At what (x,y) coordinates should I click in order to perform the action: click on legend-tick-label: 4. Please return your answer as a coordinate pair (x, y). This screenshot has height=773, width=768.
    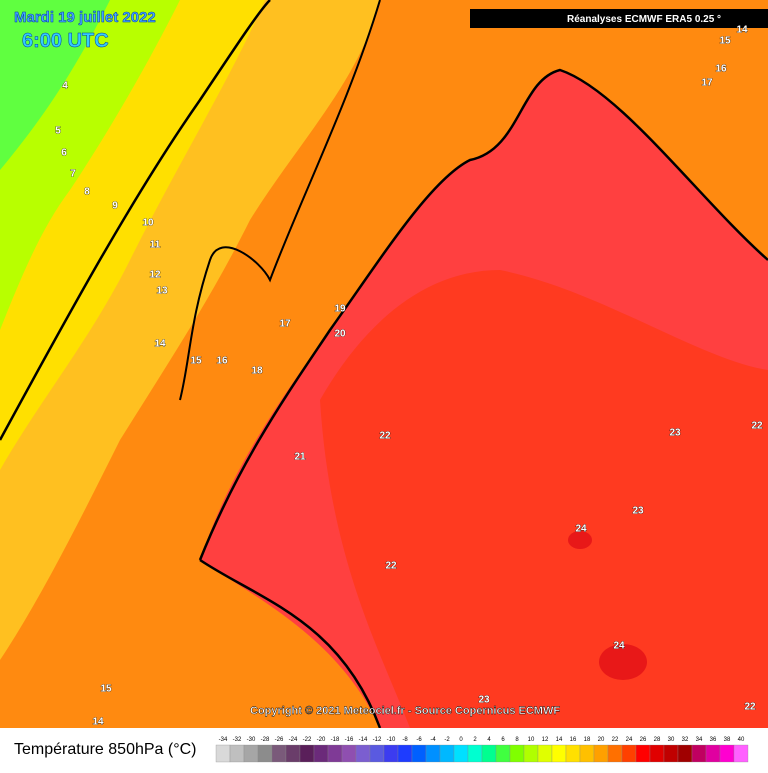
    Looking at the image, I should click on (489, 740).